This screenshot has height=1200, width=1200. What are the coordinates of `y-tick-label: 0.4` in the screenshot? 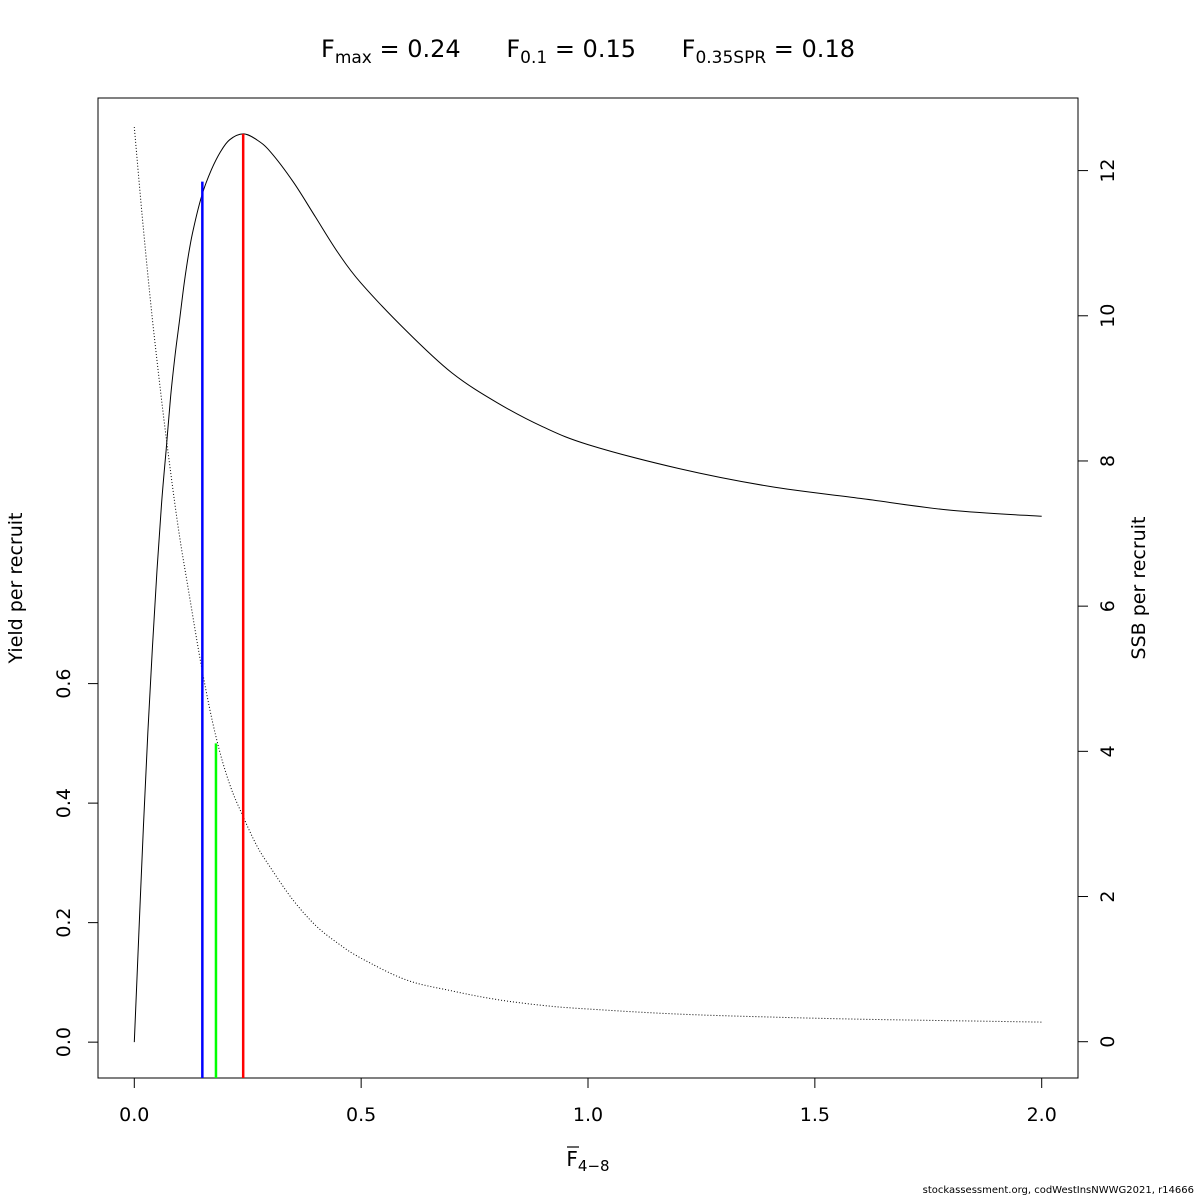 It's located at (64, 803).